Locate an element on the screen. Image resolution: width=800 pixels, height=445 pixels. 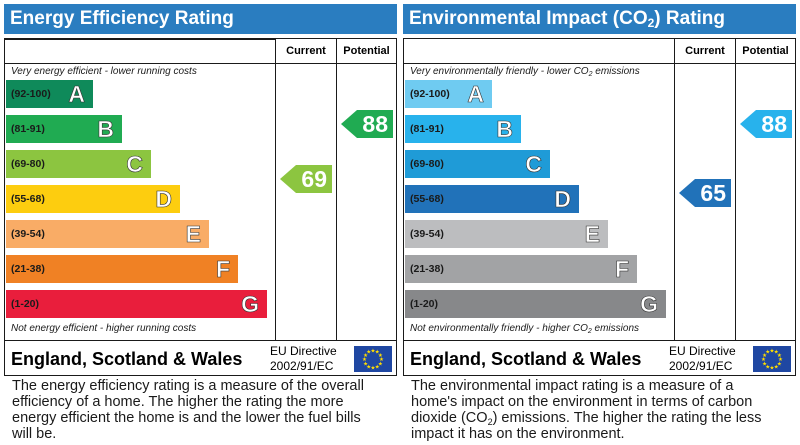
current-rating-arrow: 65 is located at coordinates (705, 193).